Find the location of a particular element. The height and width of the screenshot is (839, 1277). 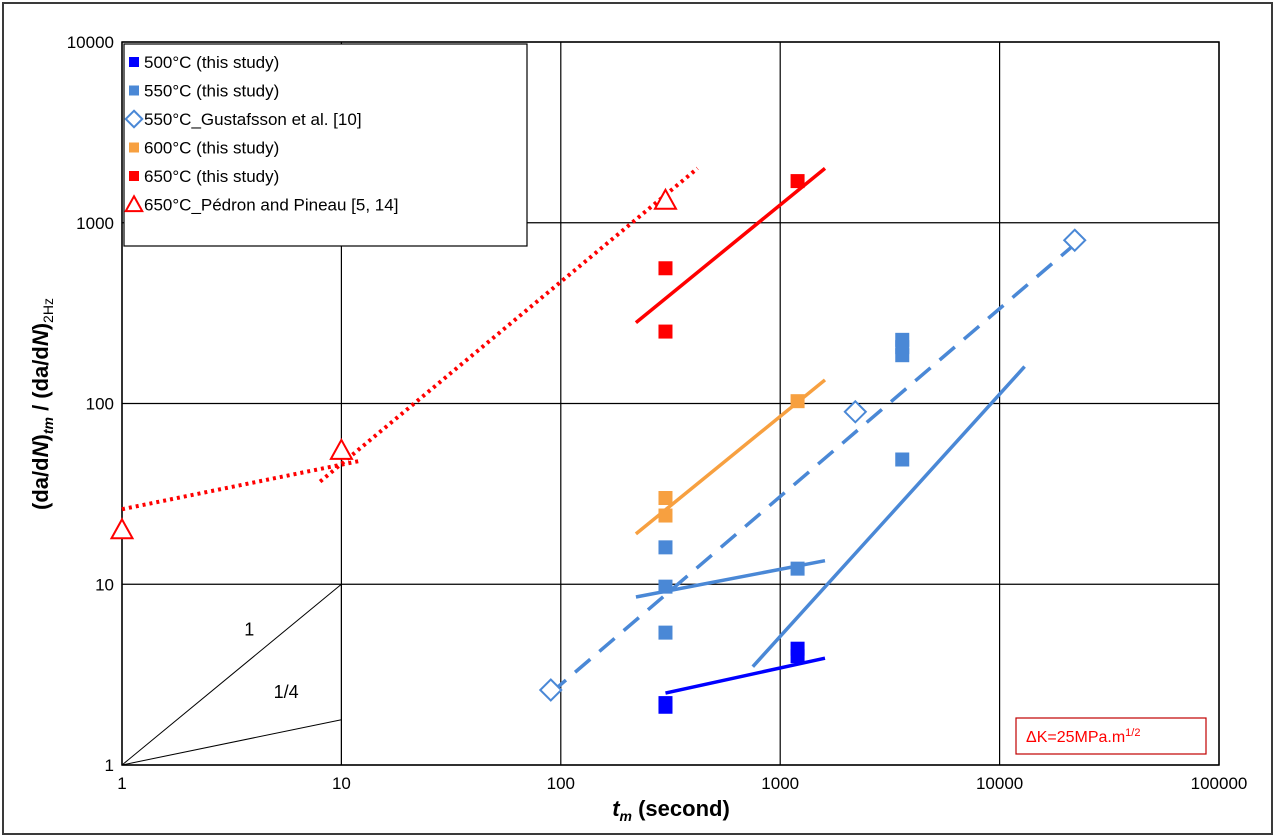

x-tick-label: 1000 is located at coordinates (780, 783).